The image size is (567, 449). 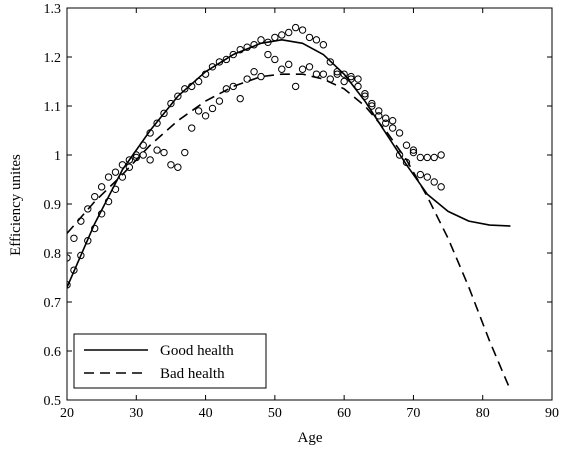 What do you see at coordinates (413, 413) in the screenshot?
I see `x-tick-label: 70` at bounding box center [413, 413].